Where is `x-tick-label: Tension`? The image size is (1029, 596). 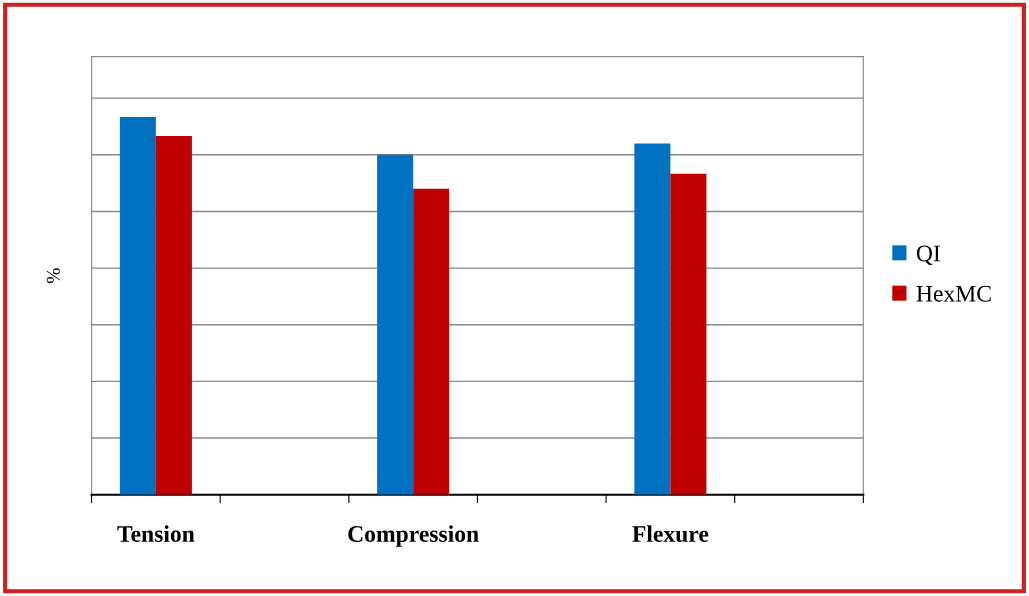 x-tick-label: Tension is located at coordinates (156, 533).